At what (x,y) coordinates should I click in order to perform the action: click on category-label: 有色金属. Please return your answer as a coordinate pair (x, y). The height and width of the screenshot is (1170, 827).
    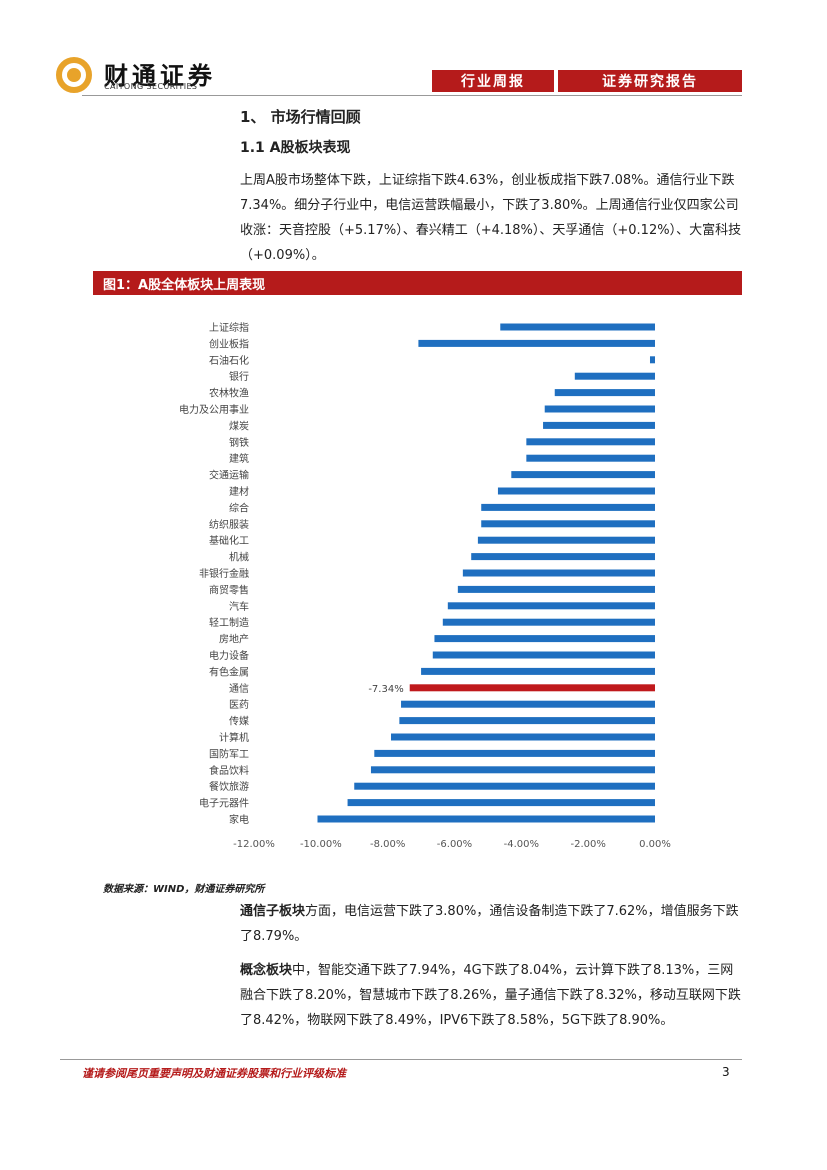
    Looking at the image, I should click on (229, 671).